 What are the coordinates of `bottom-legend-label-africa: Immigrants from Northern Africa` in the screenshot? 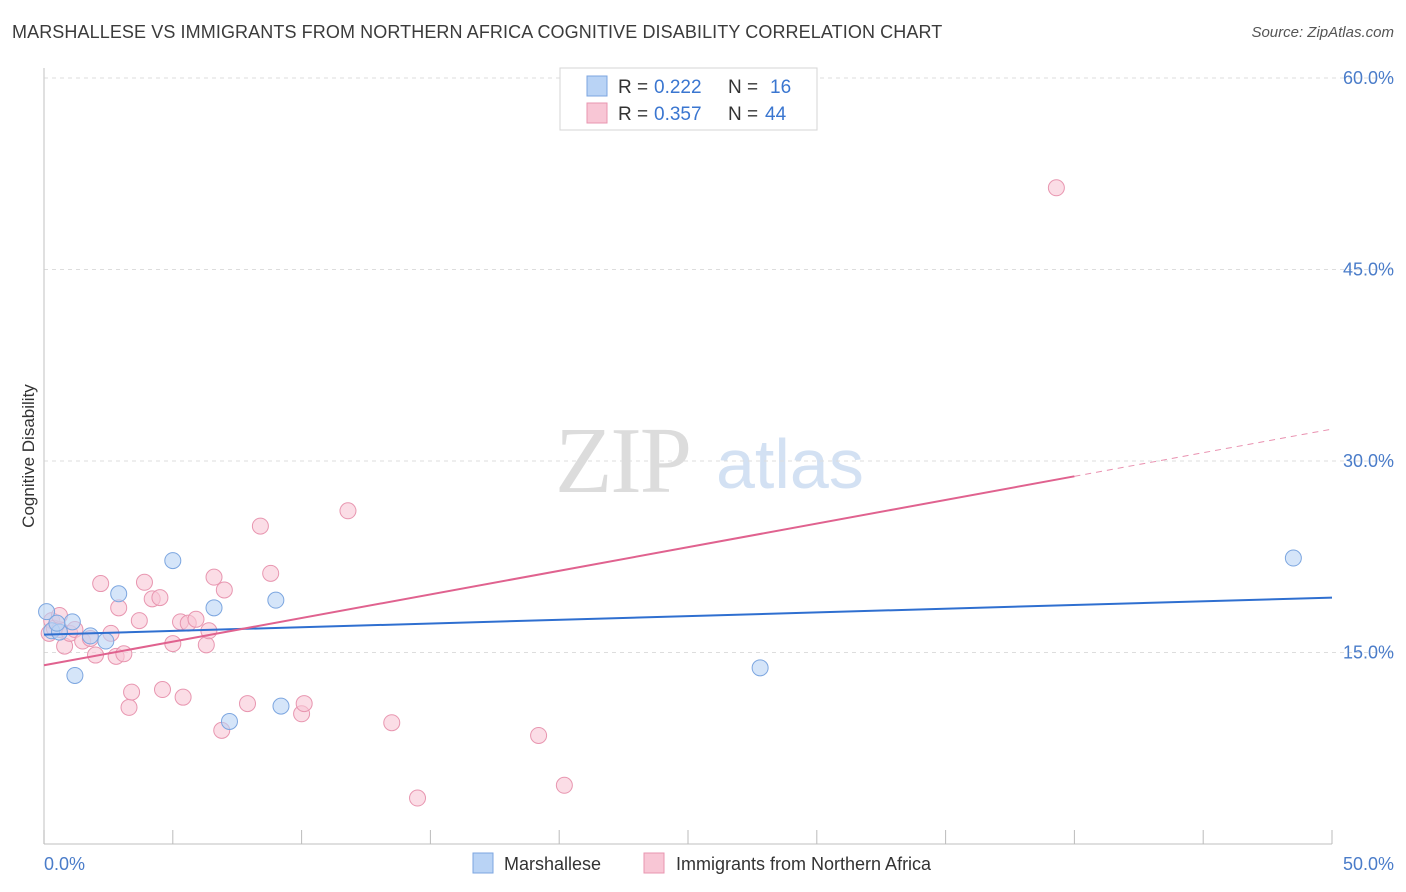 It's located at (804, 864).